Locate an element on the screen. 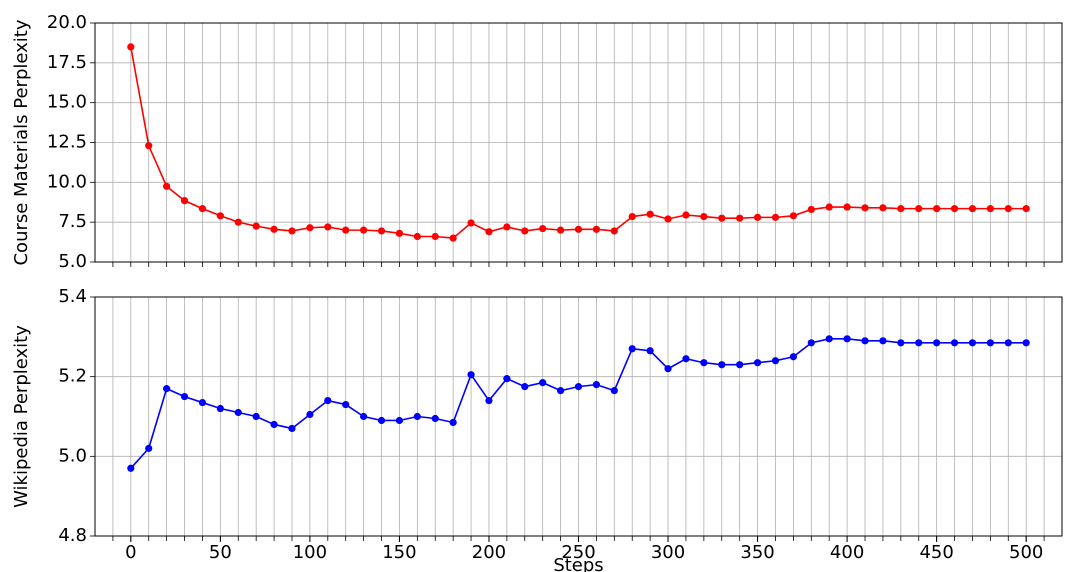  x-tick-label: 450 is located at coordinates (936, 552).